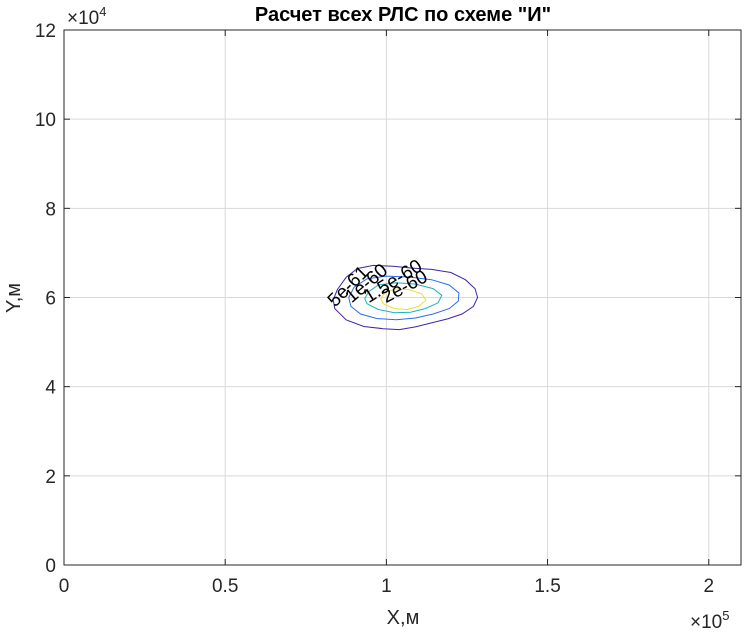 This screenshot has height=636, width=744. I want to click on y-tick-label: 8, so click(50, 209).